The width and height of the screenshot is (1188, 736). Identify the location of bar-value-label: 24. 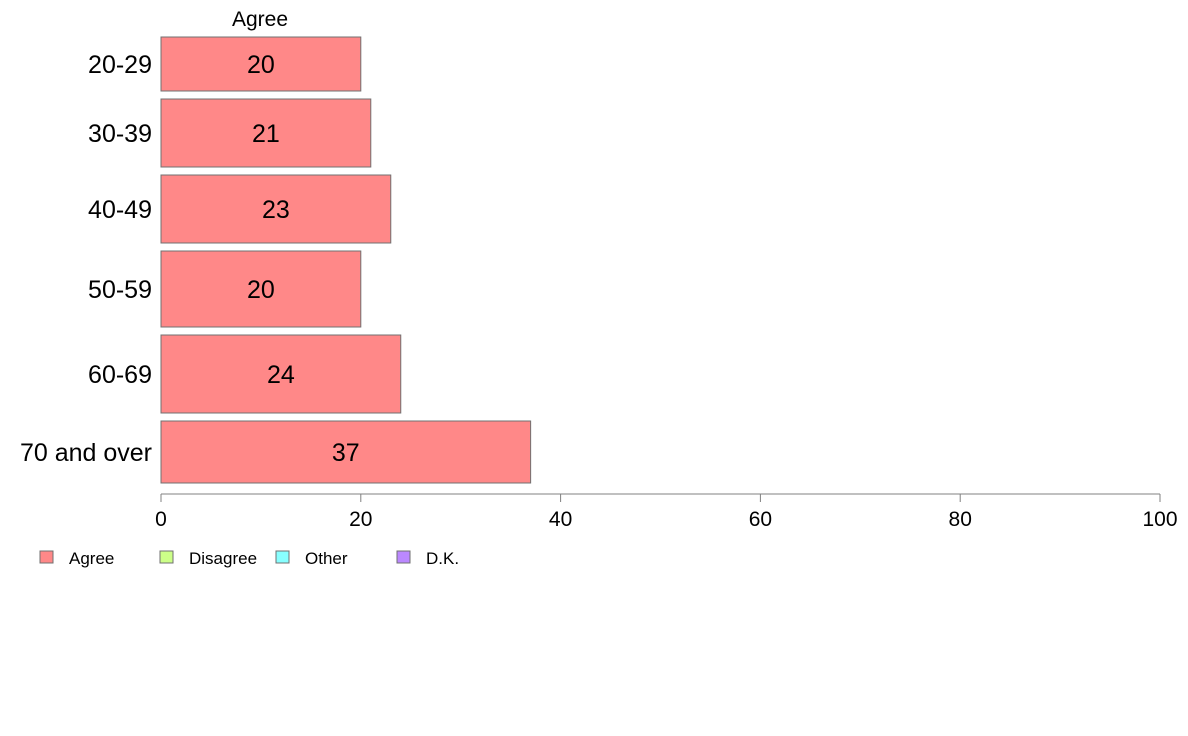
(281, 375).